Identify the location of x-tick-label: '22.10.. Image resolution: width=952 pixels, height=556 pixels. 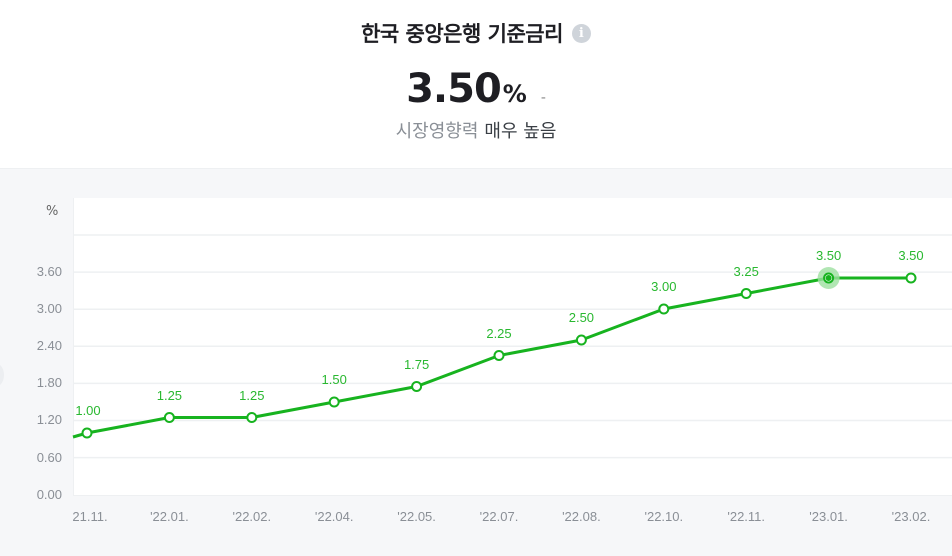
(664, 516).